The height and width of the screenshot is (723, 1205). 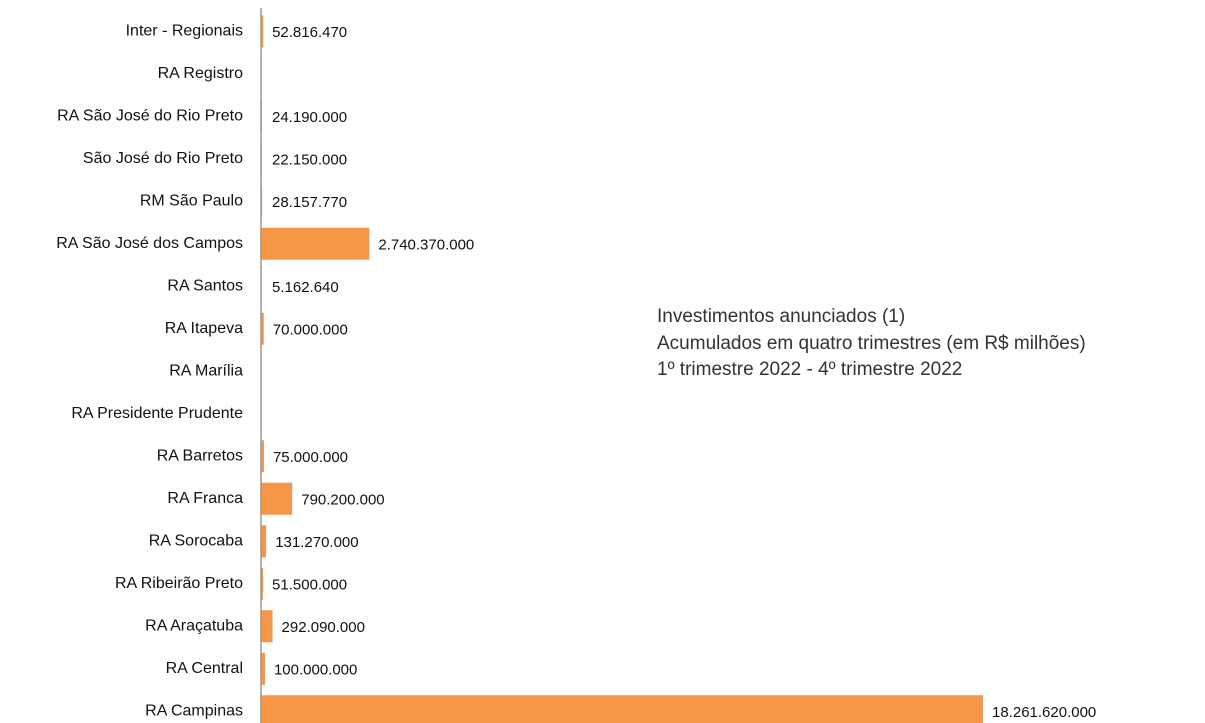 I want to click on category-label: RA Sorocaba, so click(x=196, y=540).